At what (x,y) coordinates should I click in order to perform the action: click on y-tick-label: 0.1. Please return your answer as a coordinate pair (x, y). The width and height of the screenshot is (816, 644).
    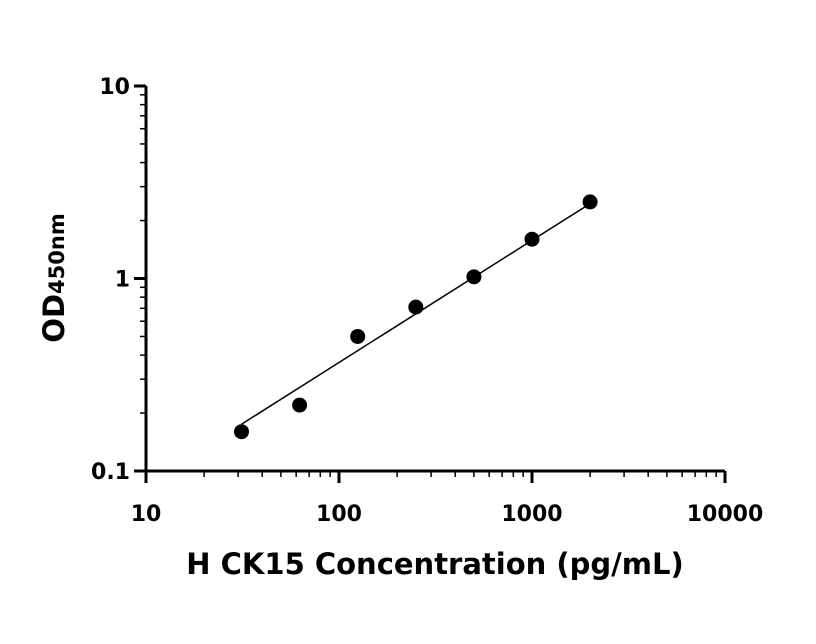
    Looking at the image, I should click on (110, 472).